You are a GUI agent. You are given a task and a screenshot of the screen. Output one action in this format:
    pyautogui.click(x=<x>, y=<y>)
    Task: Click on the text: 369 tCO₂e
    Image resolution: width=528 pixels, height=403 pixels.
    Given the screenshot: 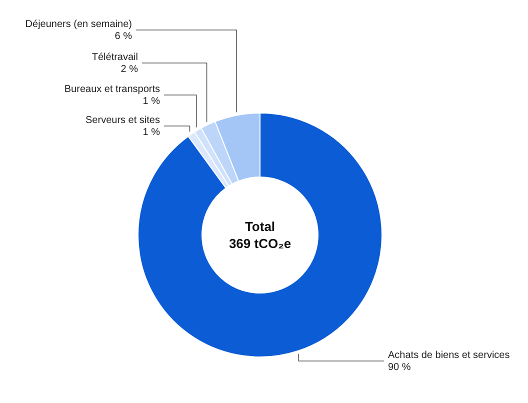 What is the action you would take?
    pyautogui.click(x=260, y=243)
    